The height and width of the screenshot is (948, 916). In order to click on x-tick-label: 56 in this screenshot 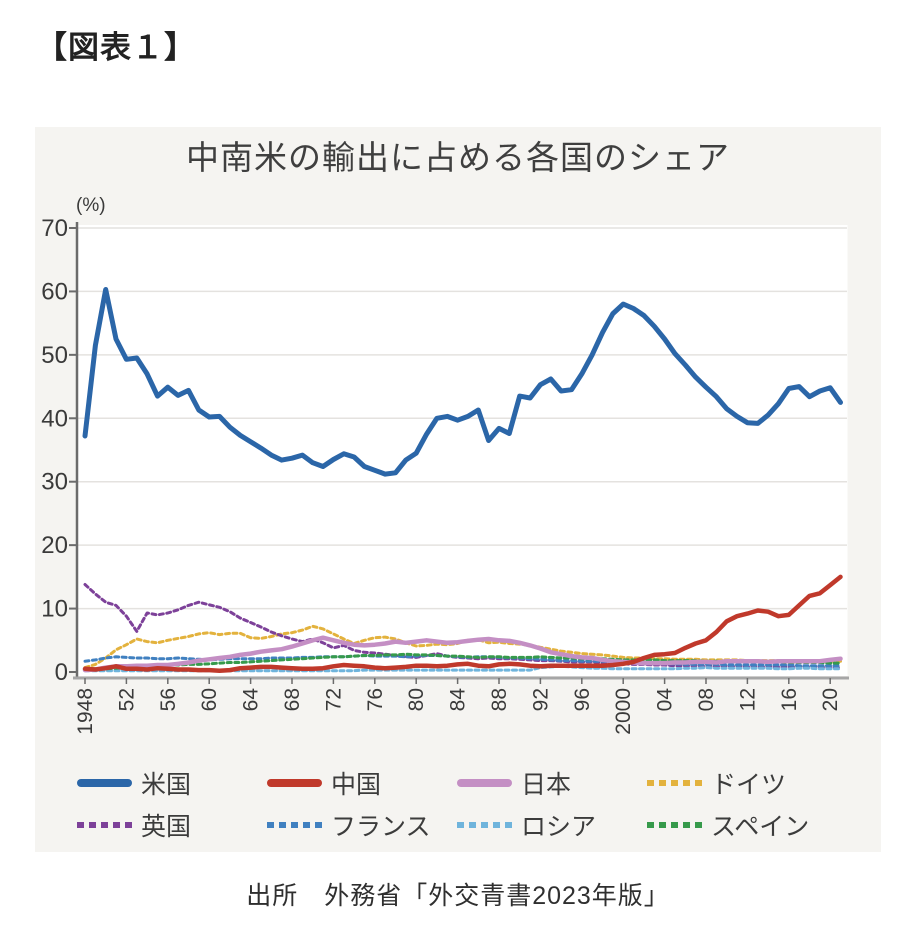, I will do `click(168, 699)`.